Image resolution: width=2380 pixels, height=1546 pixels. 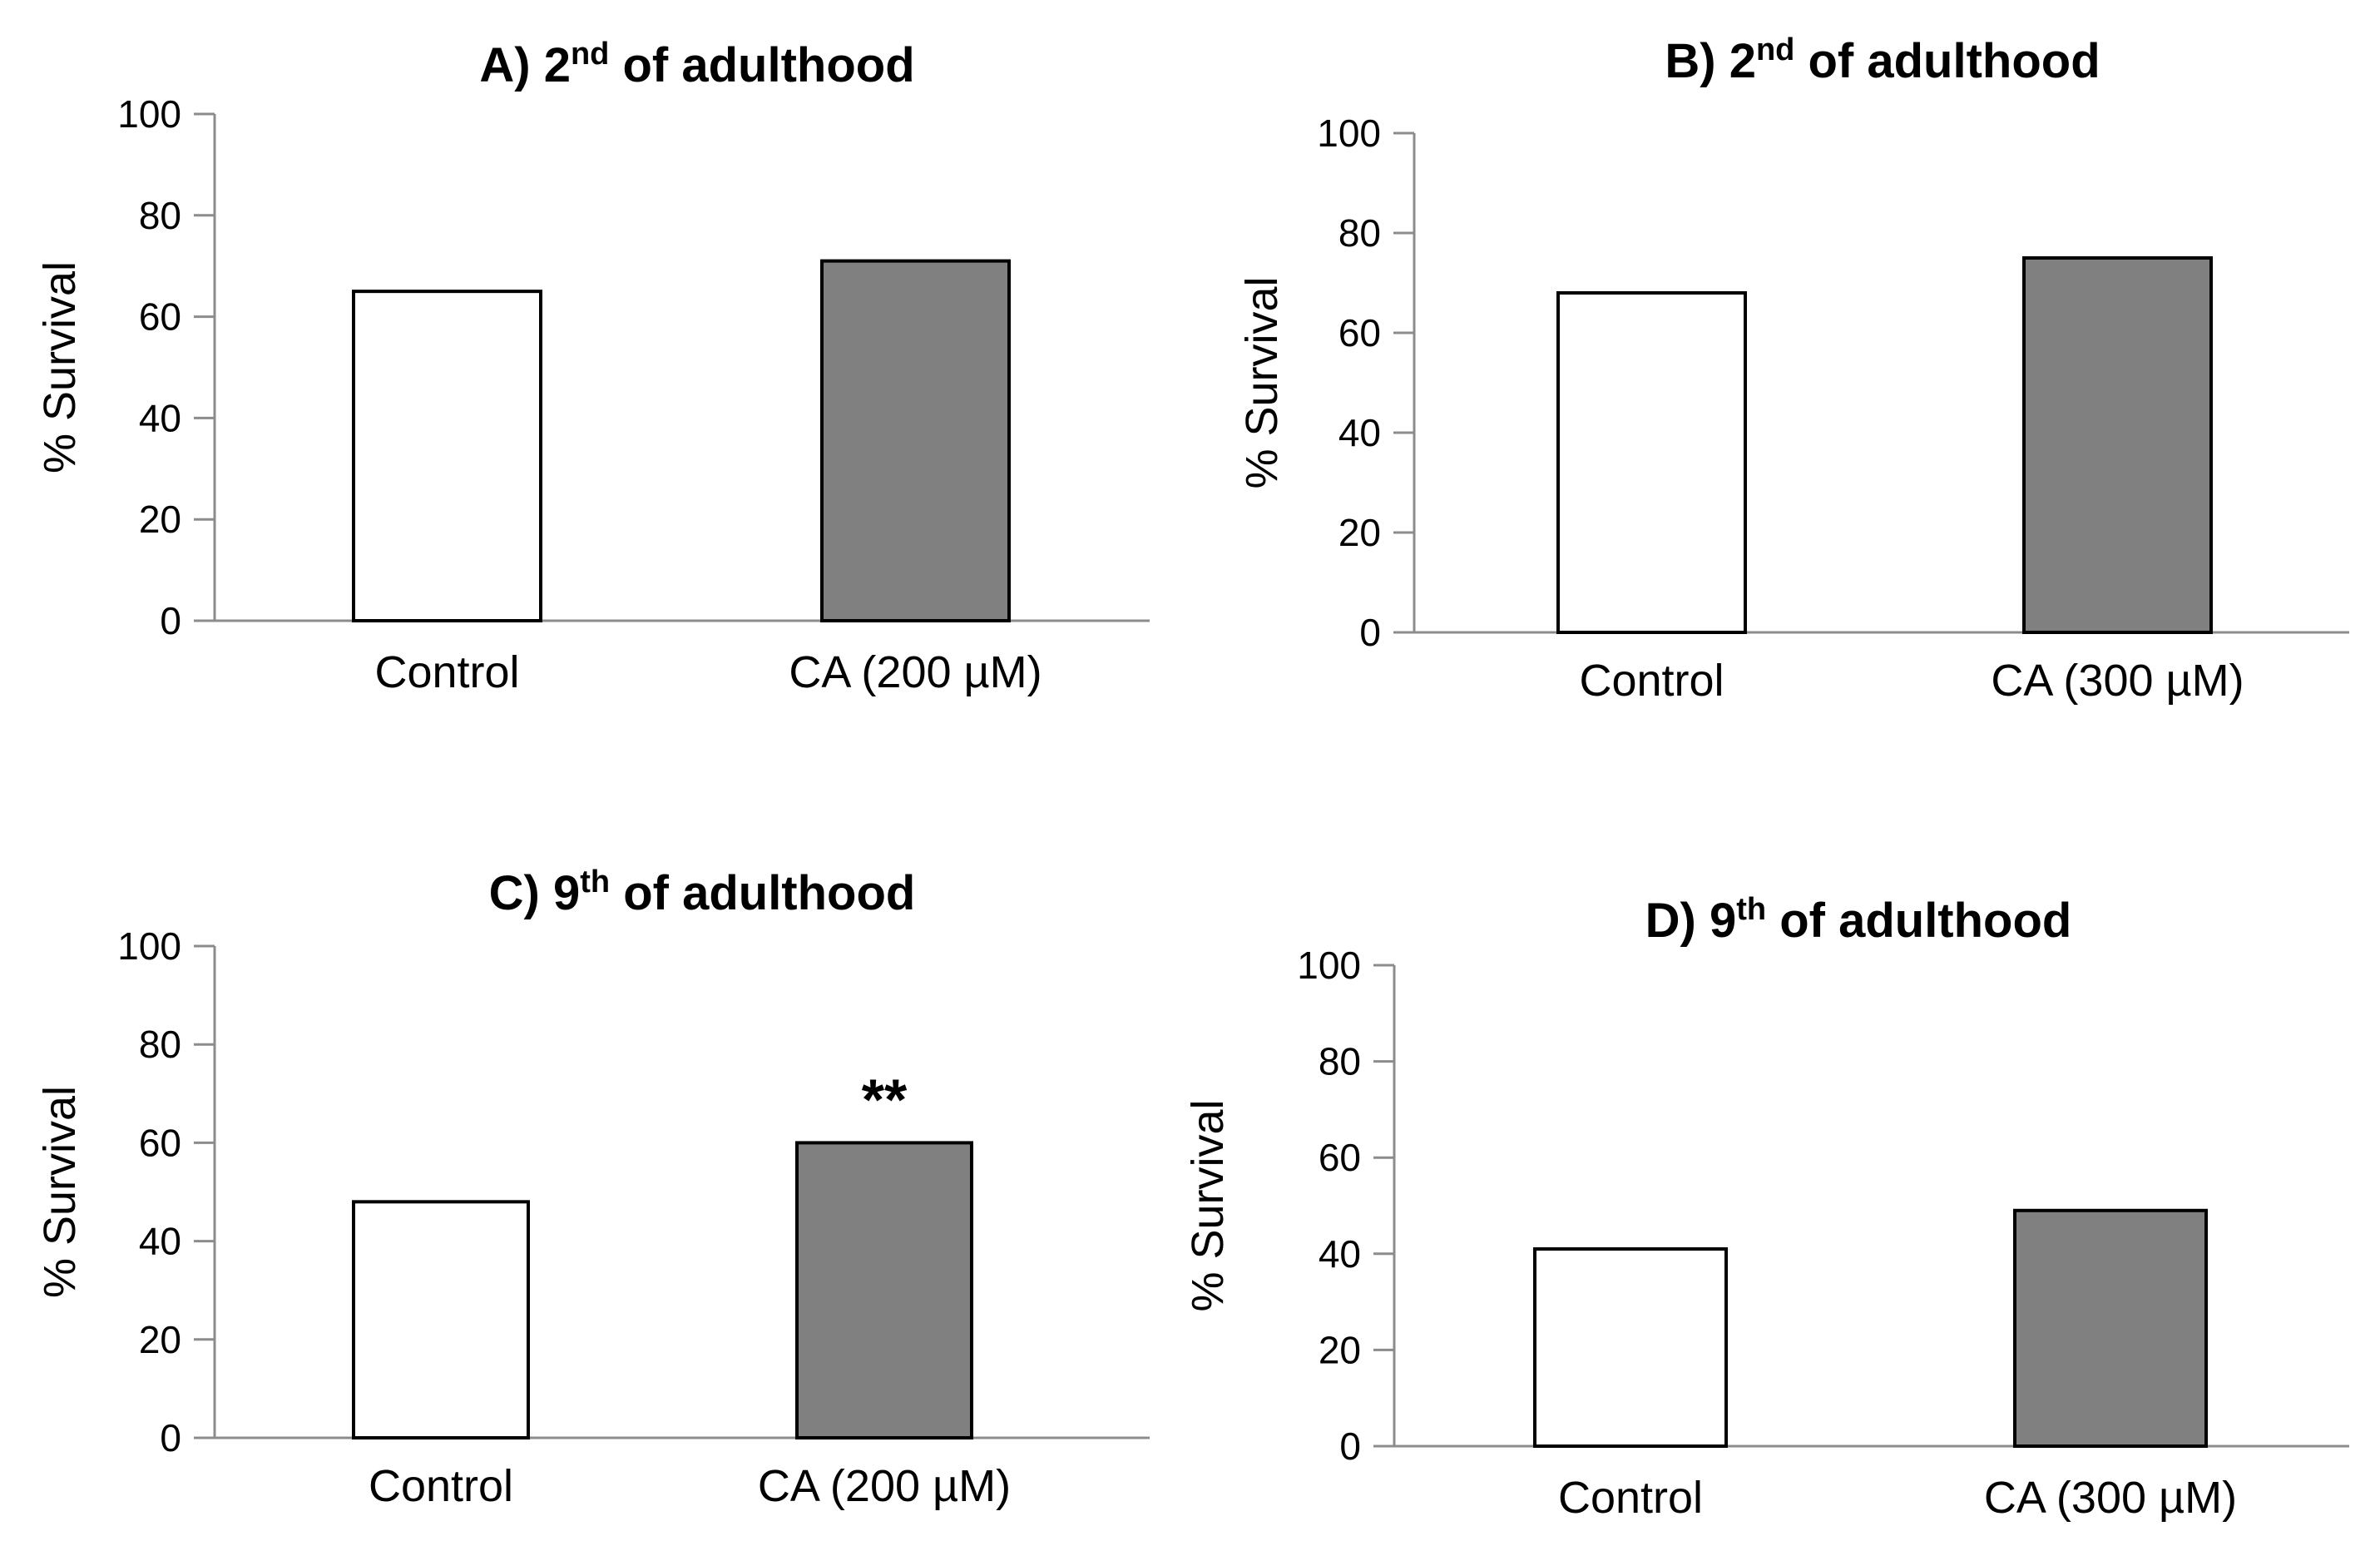 I want to click on chart-title: C) 9th of adulthood, so click(x=702, y=892).